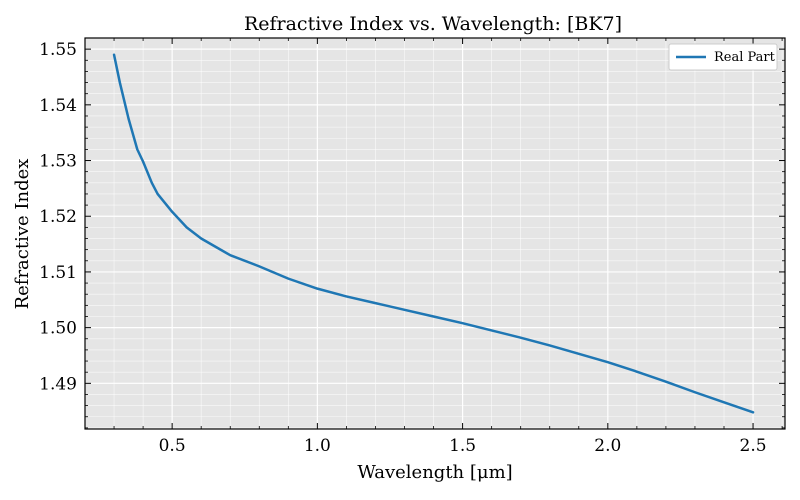  What do you see at coordinates (58, 50) in the screenshot?
I see `y-tick-label: 1.55` at bounding box center [58, 50].